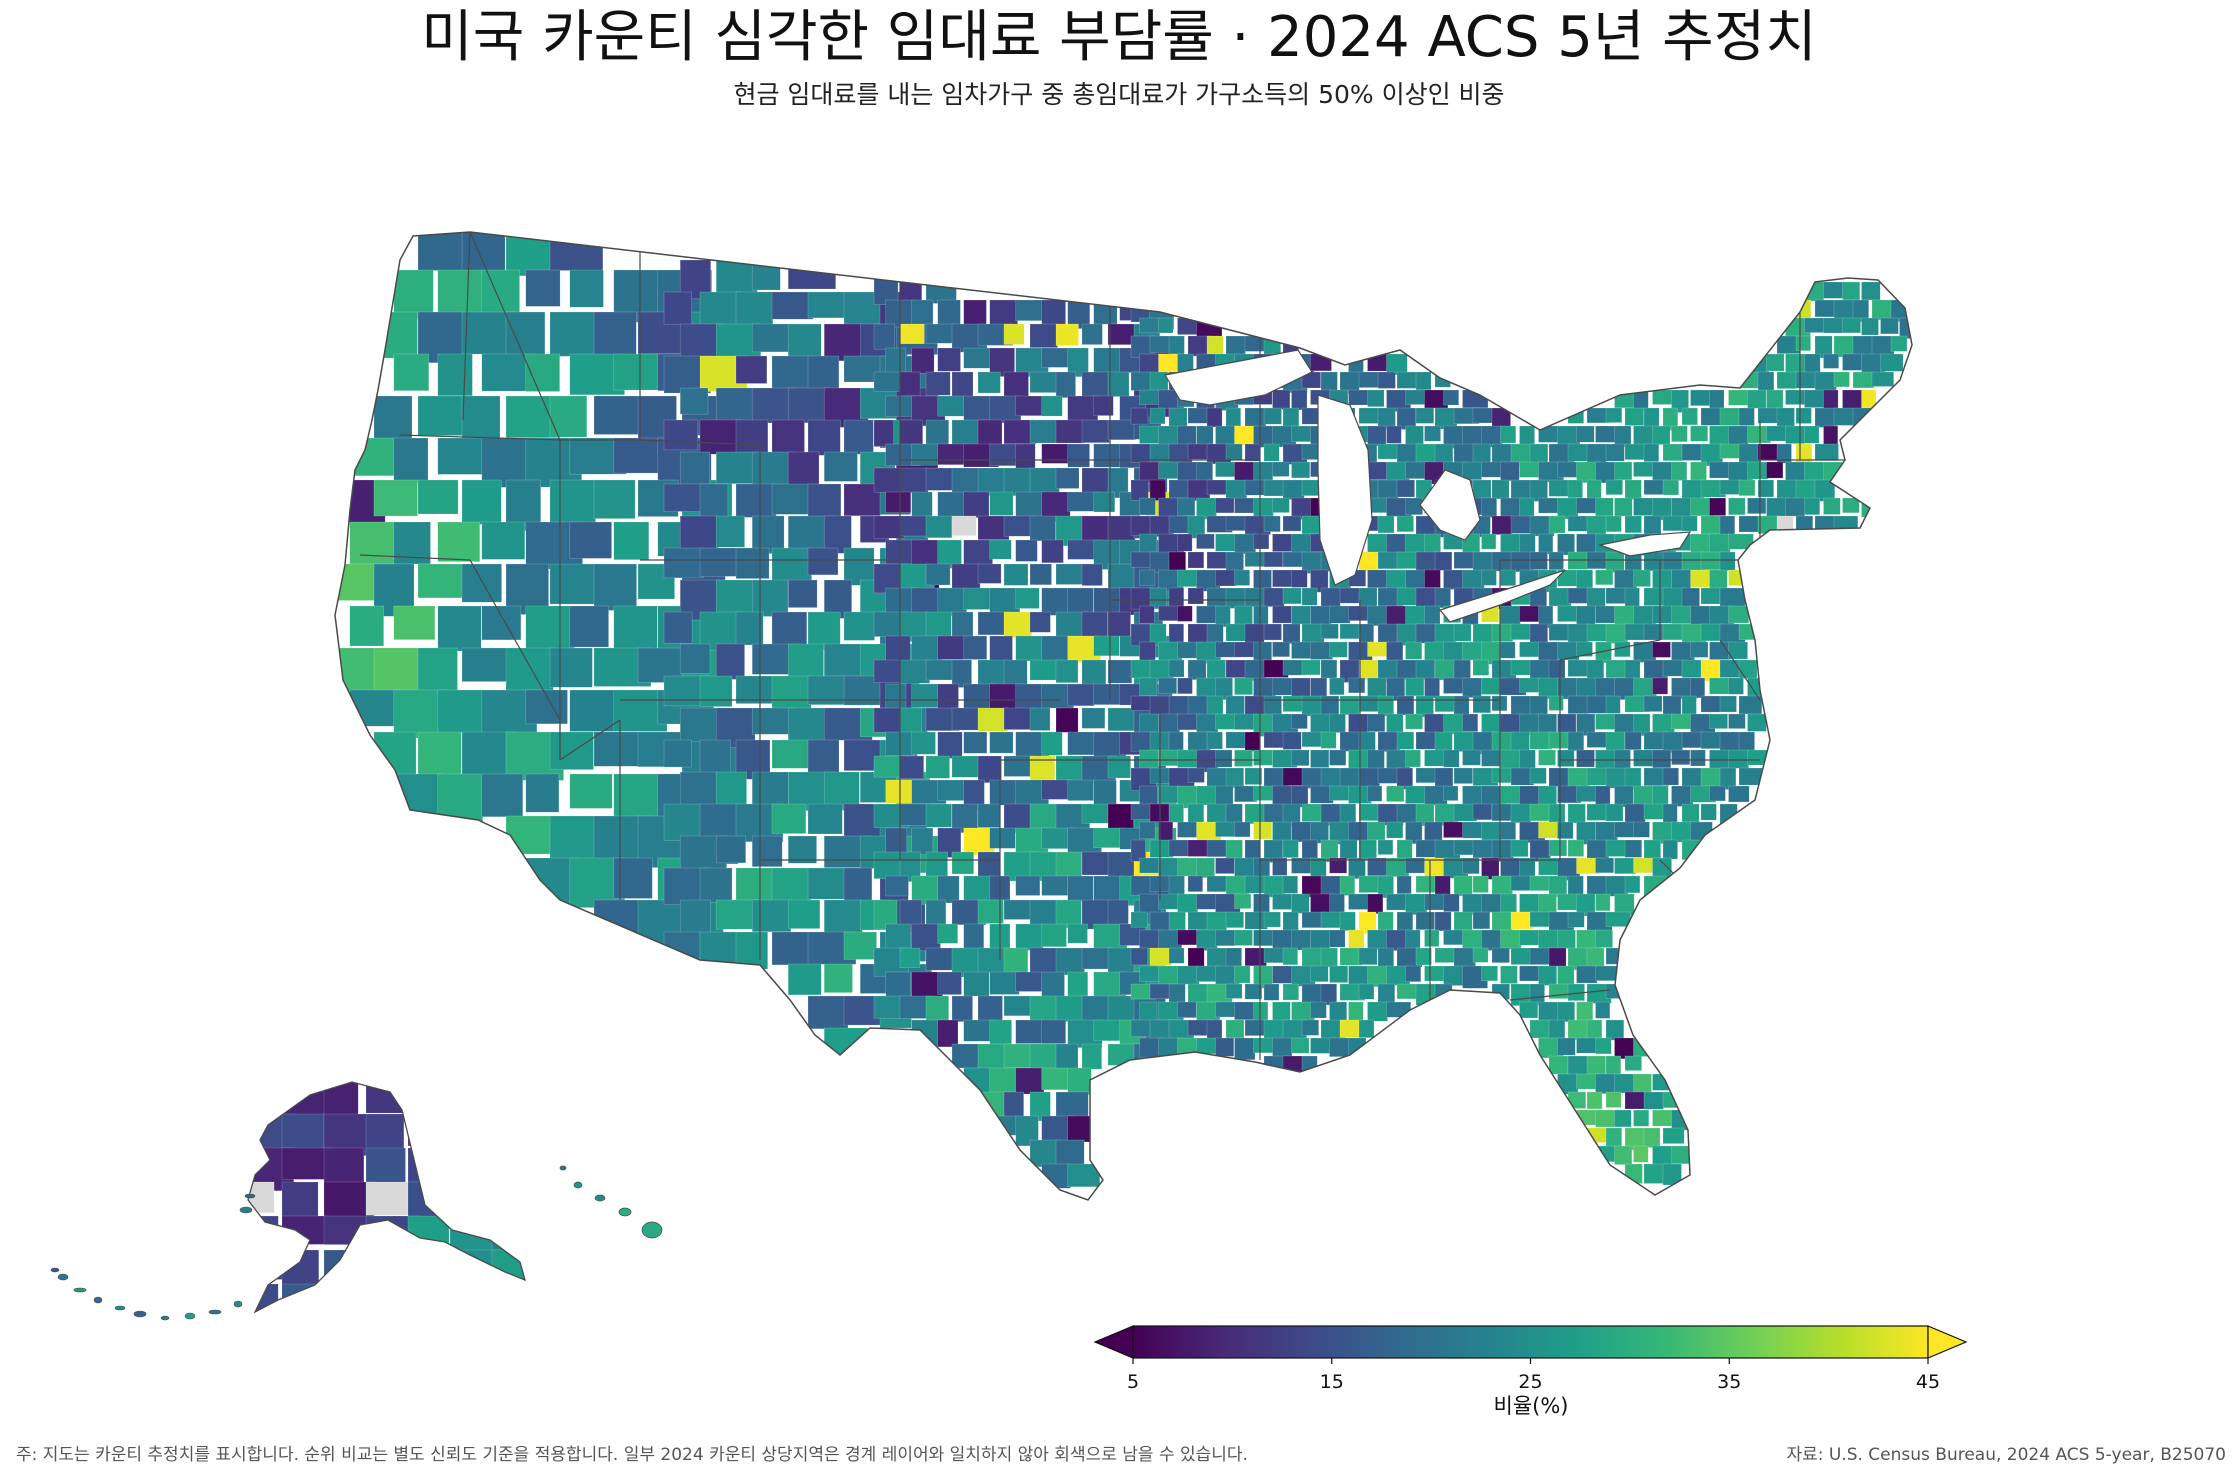  I want to click on island, so click(80, 1290).